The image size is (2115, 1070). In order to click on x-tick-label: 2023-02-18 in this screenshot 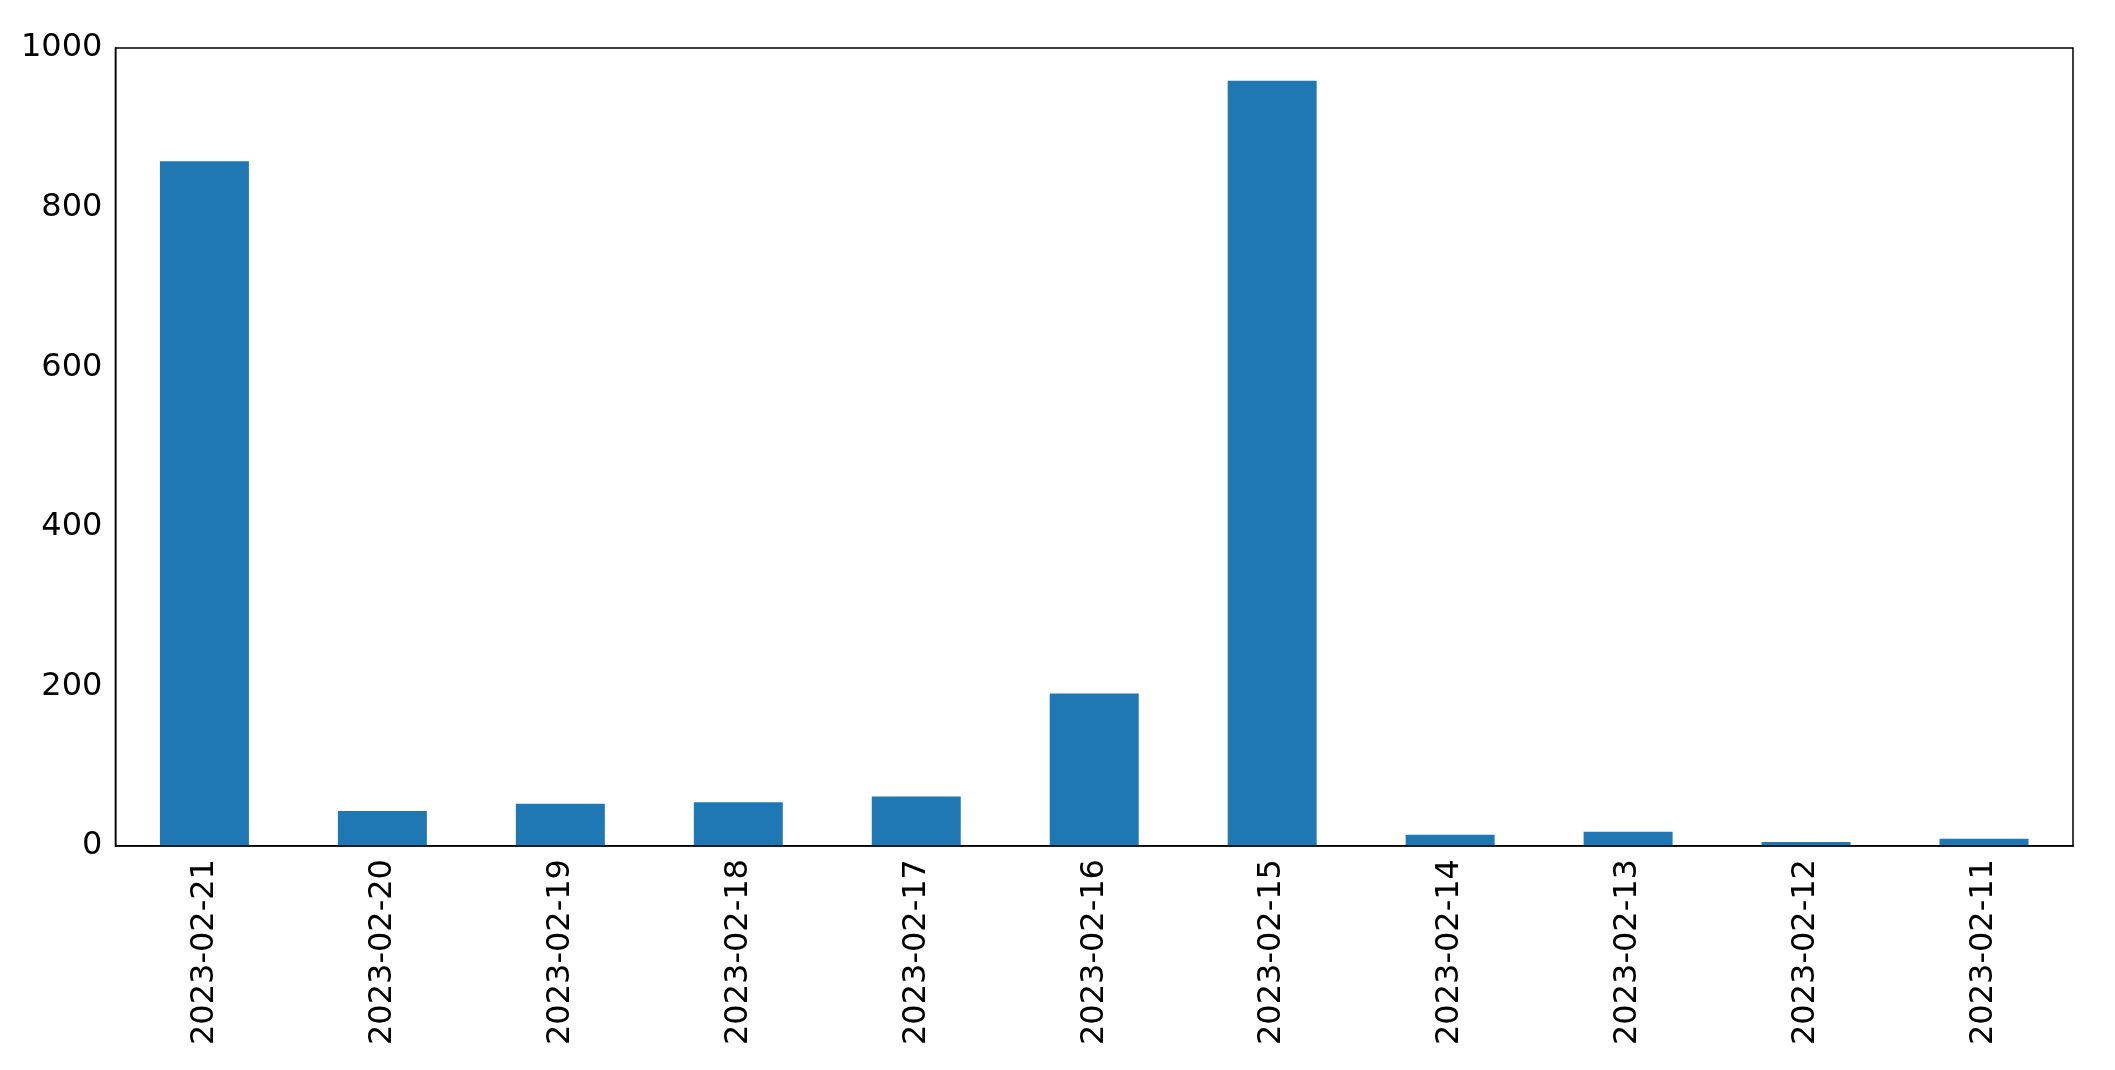, I will do `click(735, 952)`.